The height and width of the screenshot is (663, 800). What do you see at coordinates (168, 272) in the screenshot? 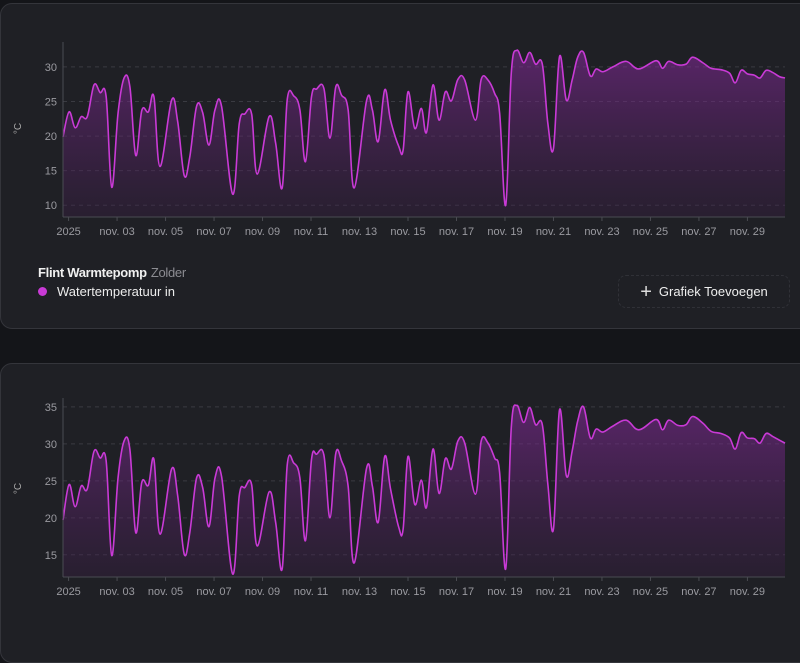
I see `device-location: Zolder` at bounding box center [168, 272].